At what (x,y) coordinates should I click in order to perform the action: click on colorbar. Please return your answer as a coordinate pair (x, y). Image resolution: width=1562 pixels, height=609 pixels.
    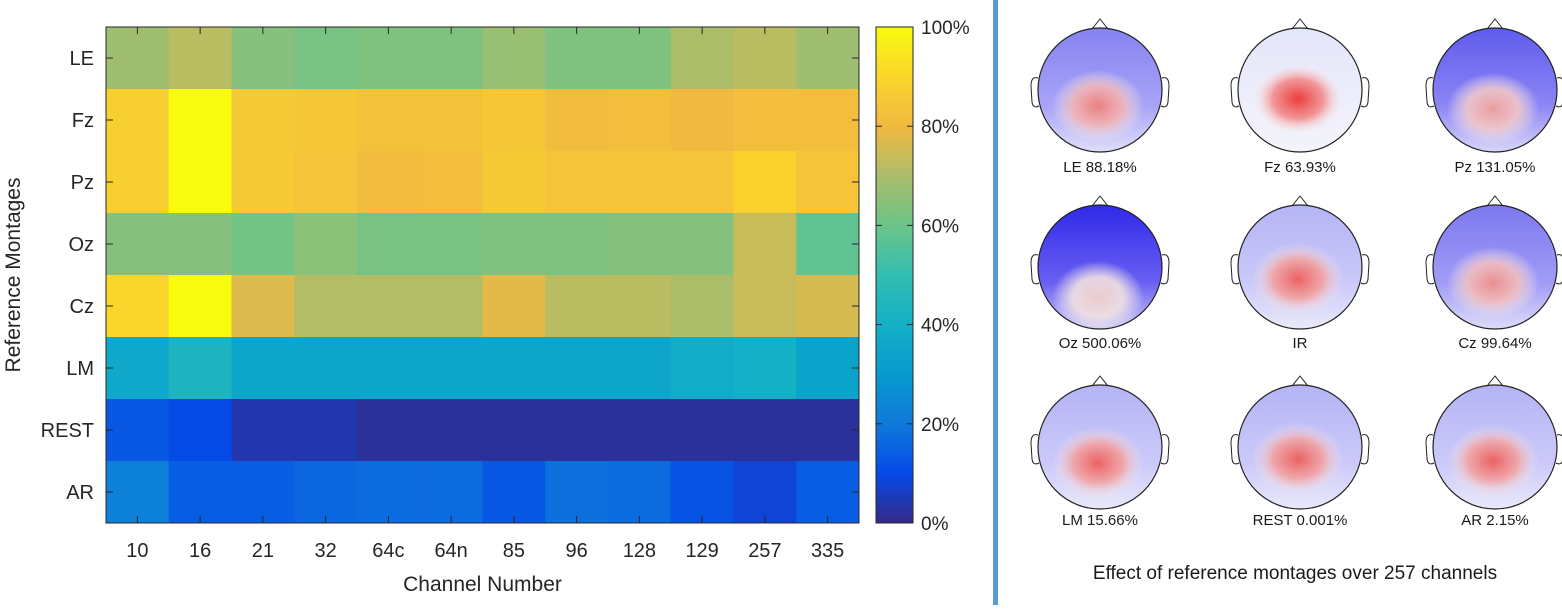
    Looking at the image, I should click on (894, 275).